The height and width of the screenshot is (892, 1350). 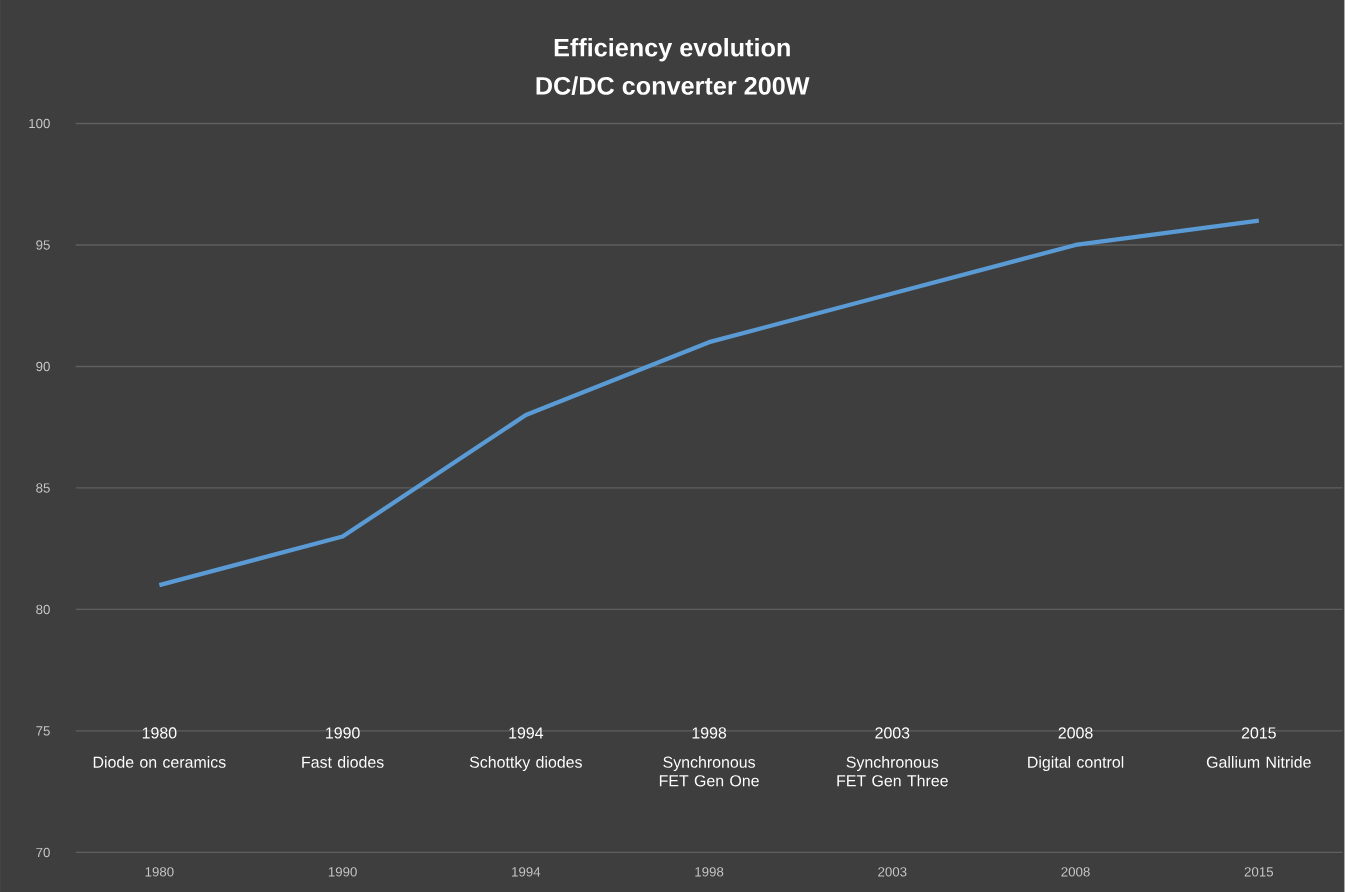 What do you see at coordinates (672, 49) in the screenshot?
I see `chart-title: Efficiency evolution` at bounding box center [672, 49].